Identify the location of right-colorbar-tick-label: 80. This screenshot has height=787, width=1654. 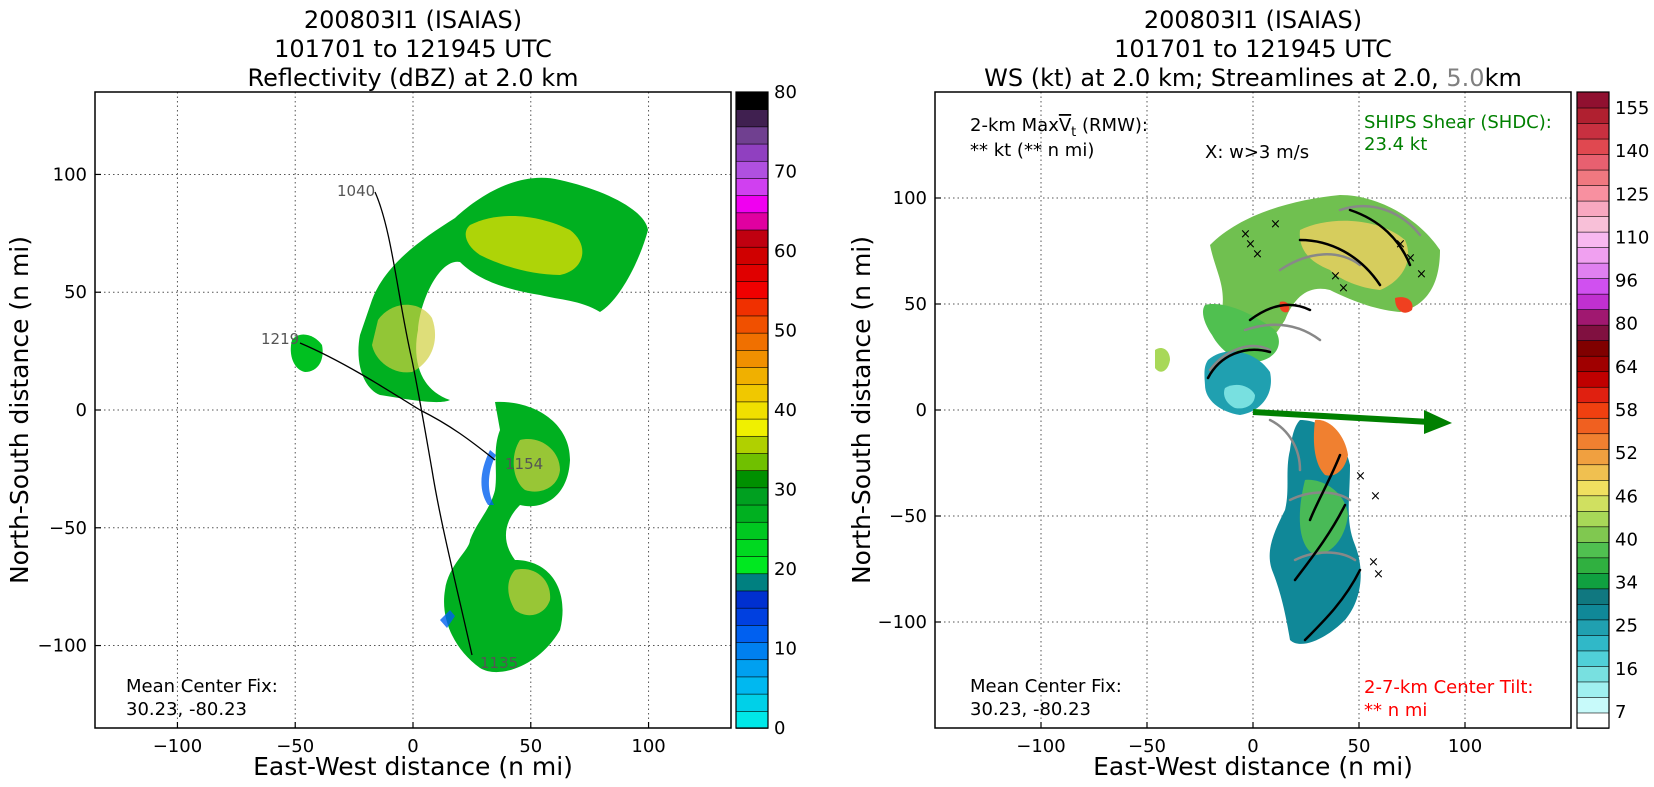
(1626, 324).